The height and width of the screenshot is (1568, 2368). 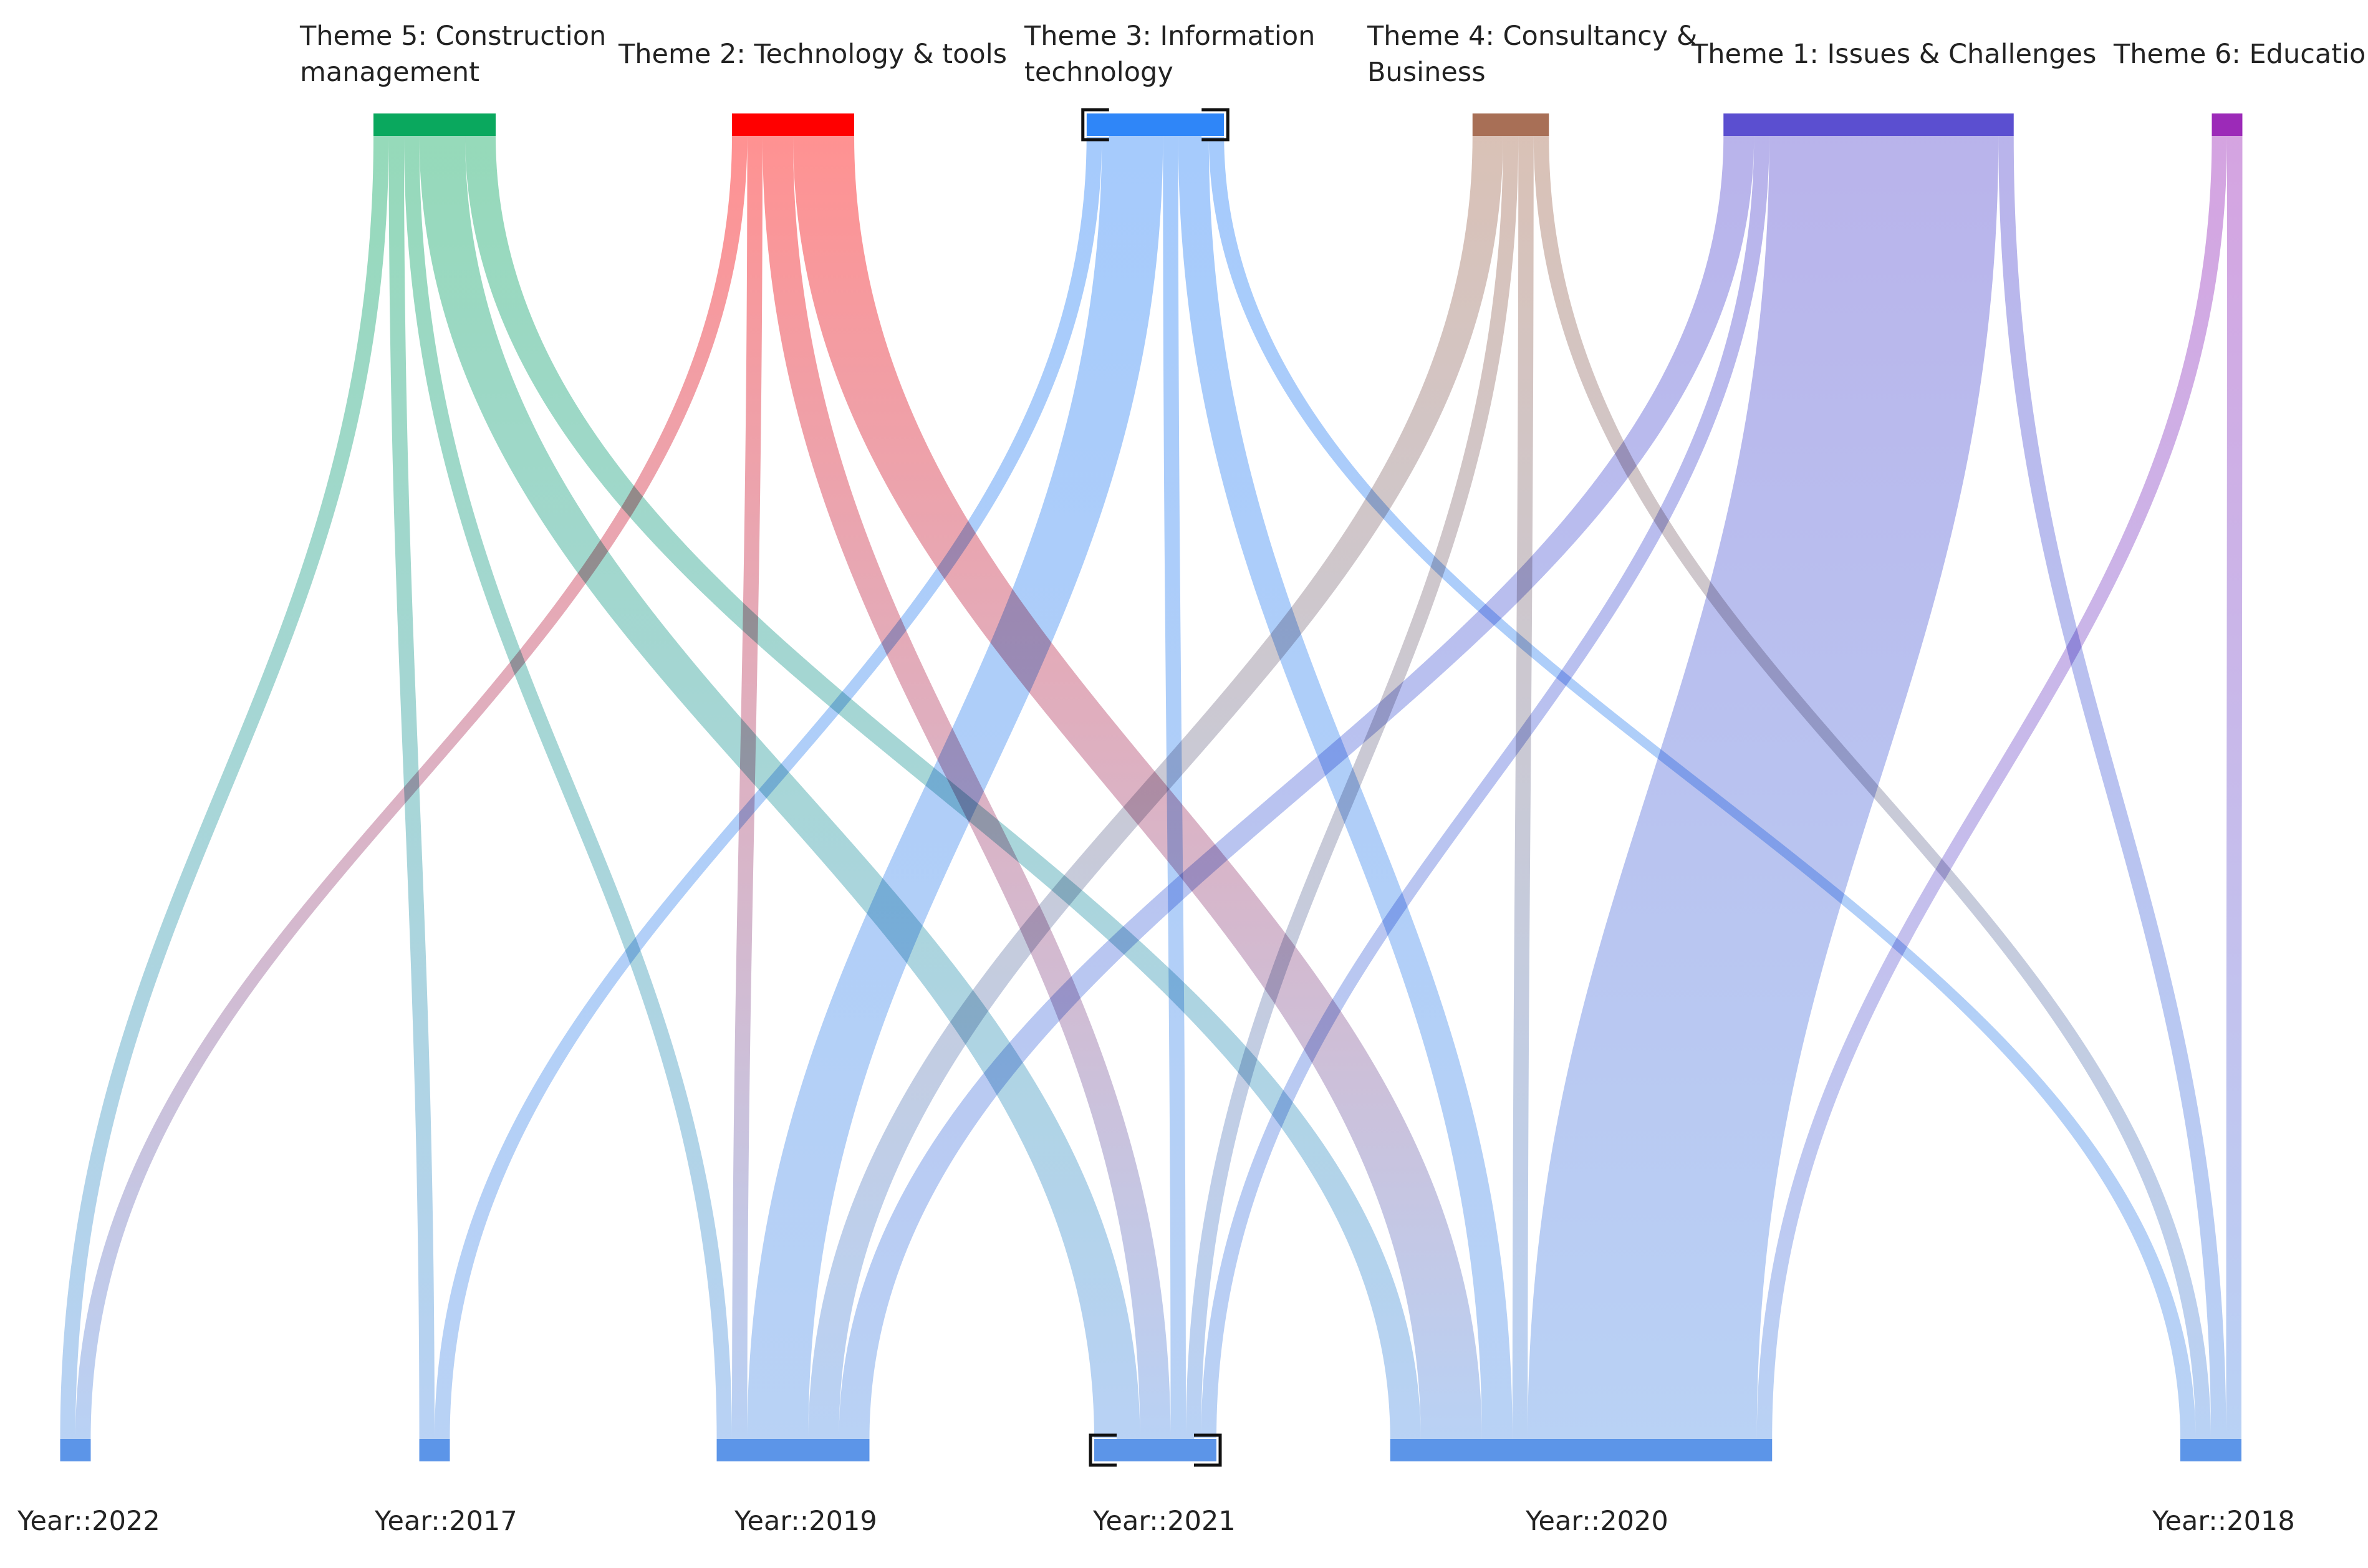 I want to click on link-t2-y2019, so click(x=747, y=787).